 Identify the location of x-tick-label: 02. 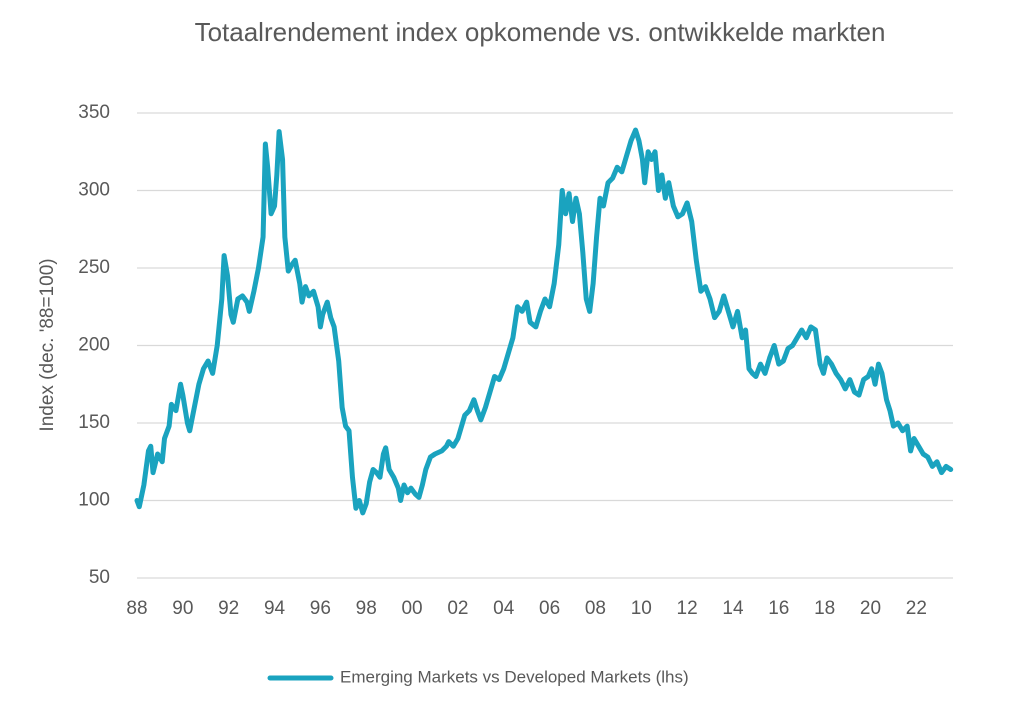
(457, 608).